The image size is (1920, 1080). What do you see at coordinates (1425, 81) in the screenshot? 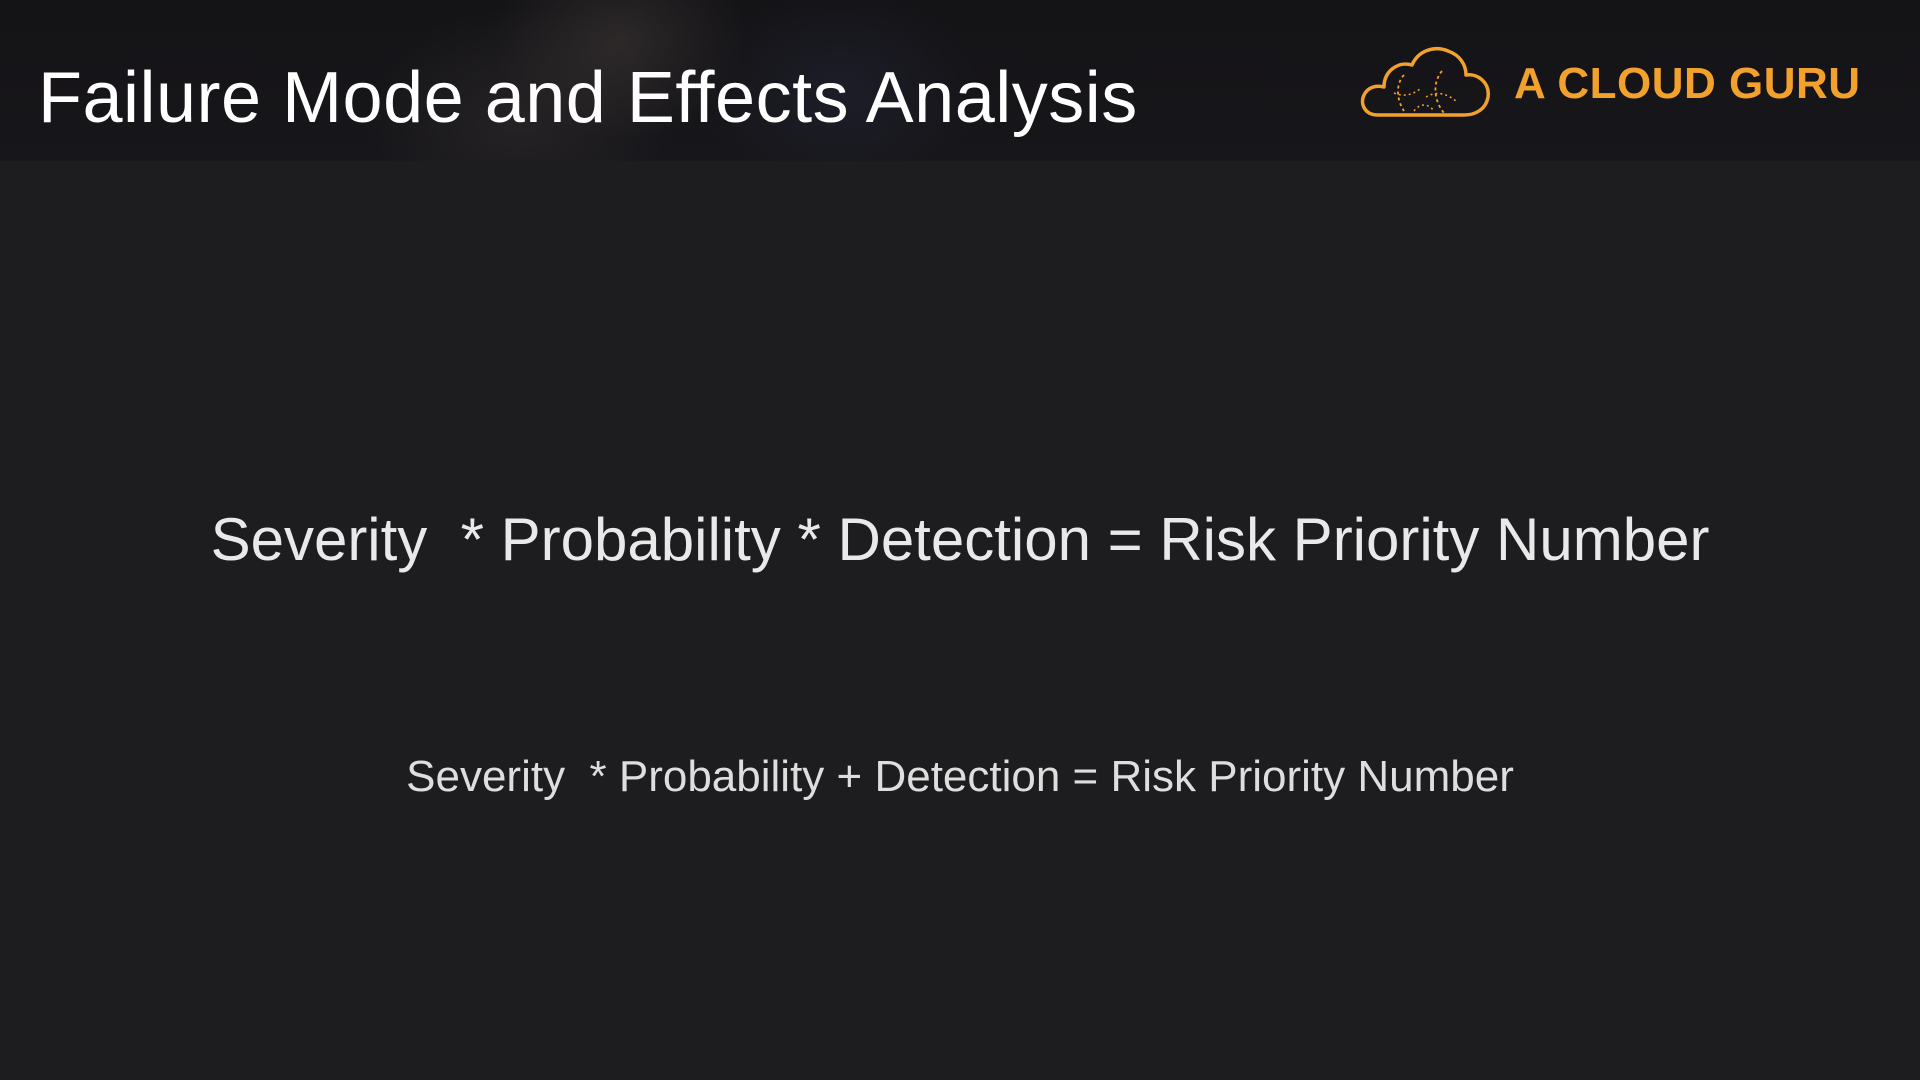
I see `cloud-logo-icon` at bounding box center [1425, 81].